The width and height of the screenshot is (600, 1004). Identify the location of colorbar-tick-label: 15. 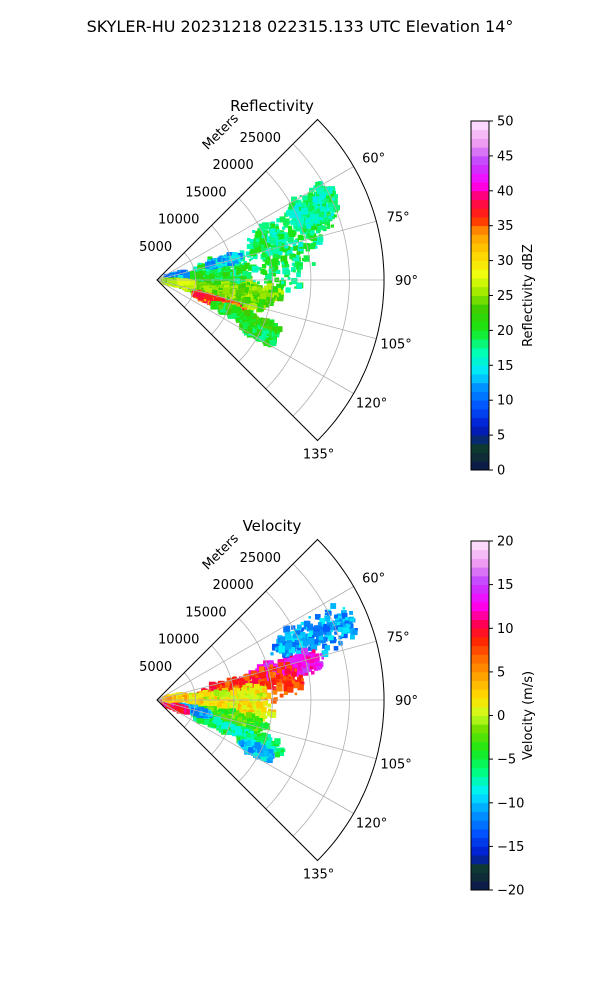
(505, 366).